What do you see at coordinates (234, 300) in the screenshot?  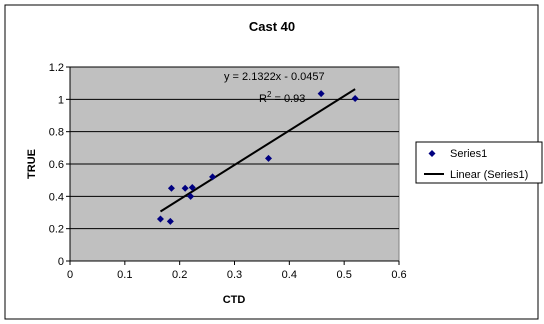 I see `x-axis-title: CTD` at bounding box center [234, 300].